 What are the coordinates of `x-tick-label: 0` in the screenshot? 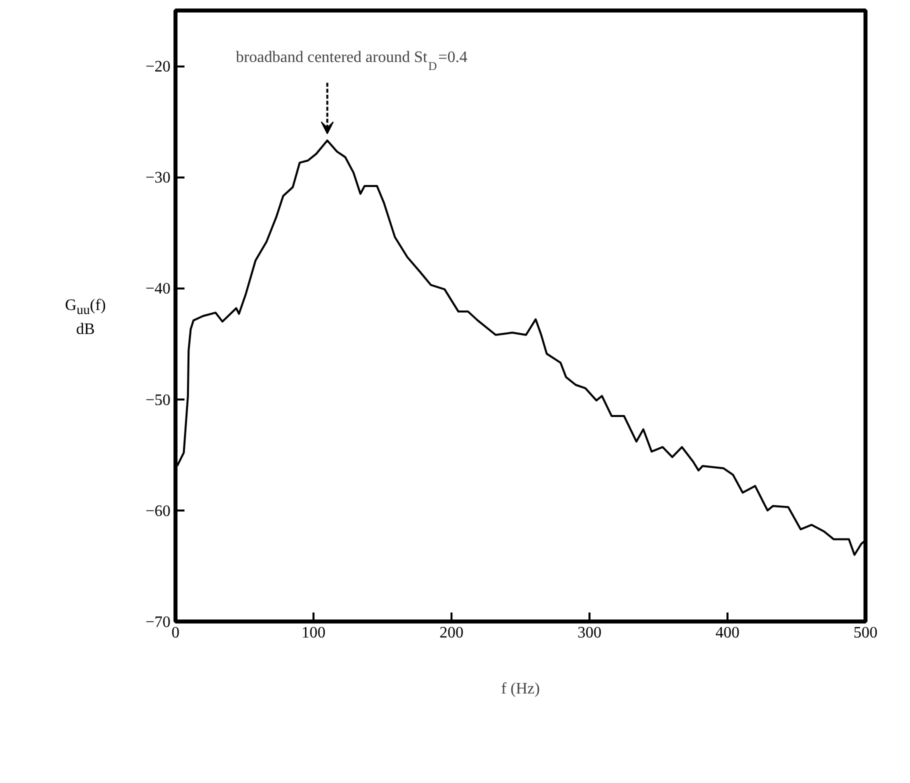 It's located at (176, 633).